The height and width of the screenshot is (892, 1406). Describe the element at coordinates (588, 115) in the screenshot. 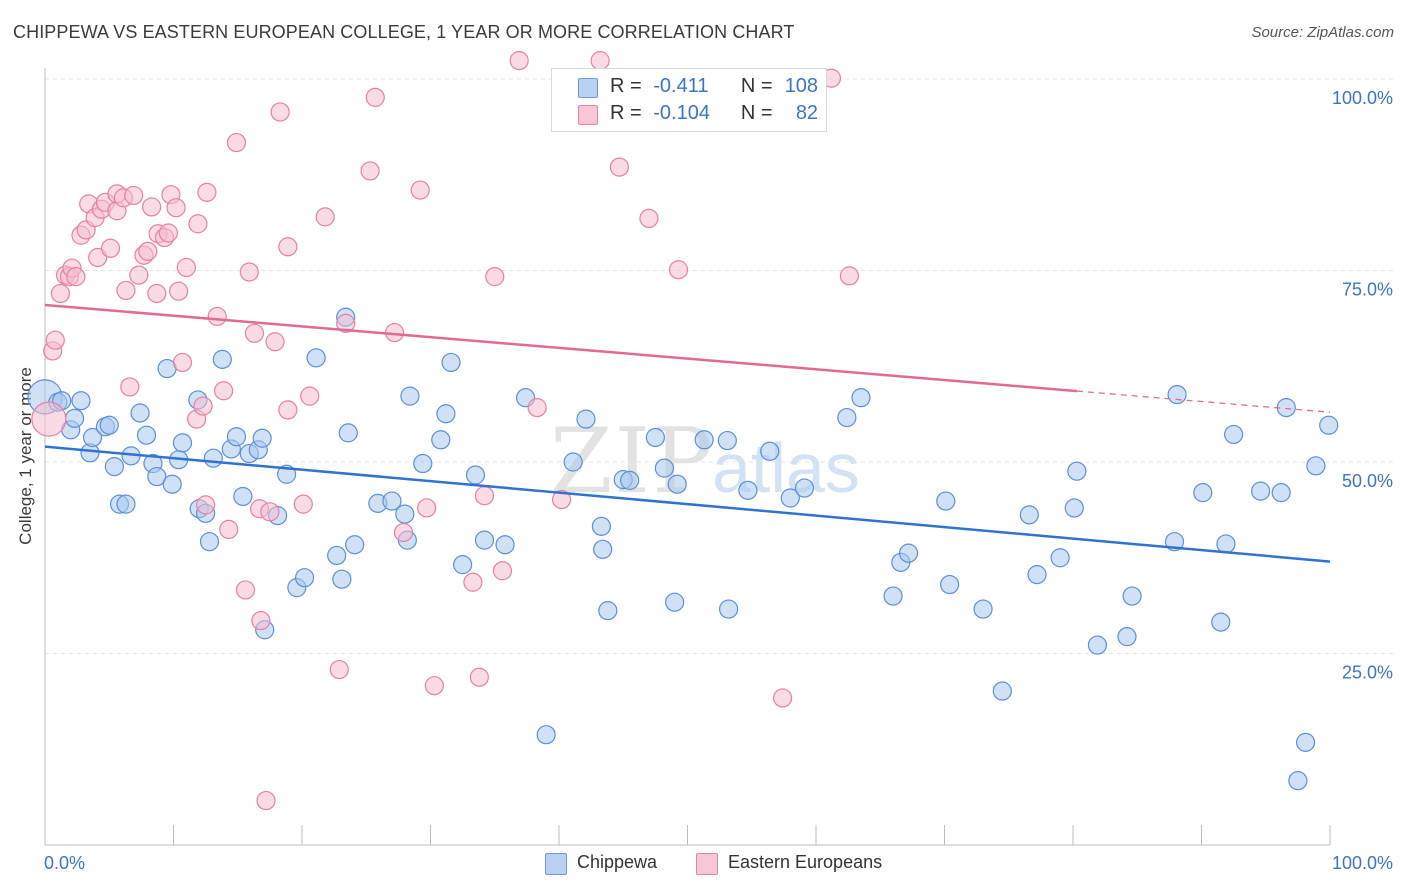

I see `legend-swatch-pink` at that location.